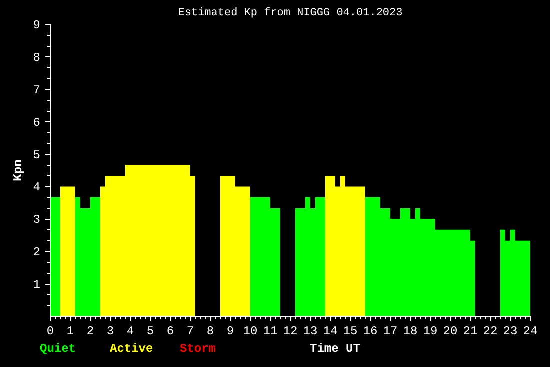 This screenshot has width=550, height=367. Describe the element at coordinates (250, 331) in the screenshot. I see `x-tick-label: 10` at that location.